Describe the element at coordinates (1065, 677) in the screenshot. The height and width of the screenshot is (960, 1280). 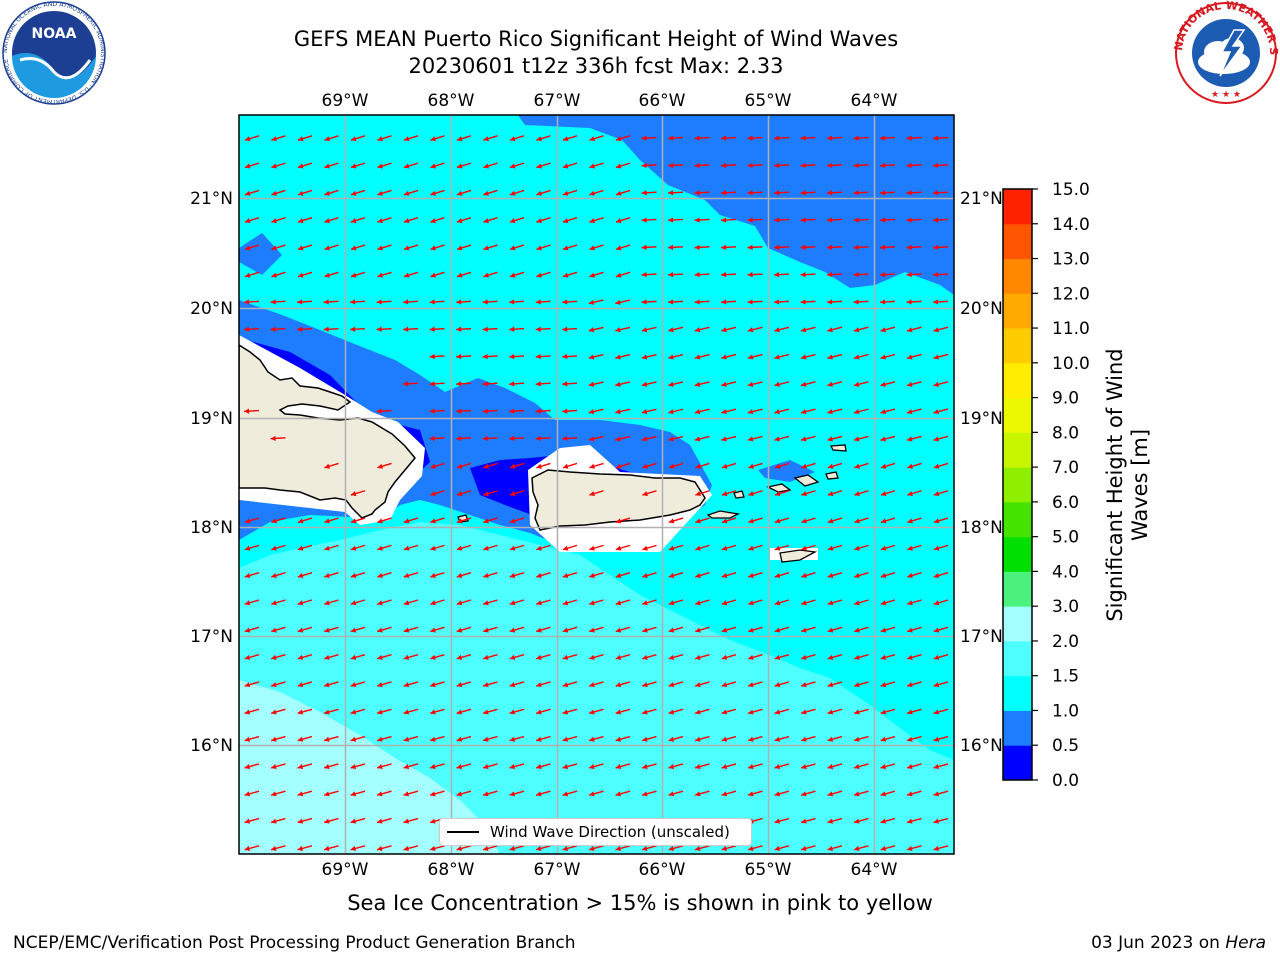
I see `colorbar-tick-label: 1.5` at that location.